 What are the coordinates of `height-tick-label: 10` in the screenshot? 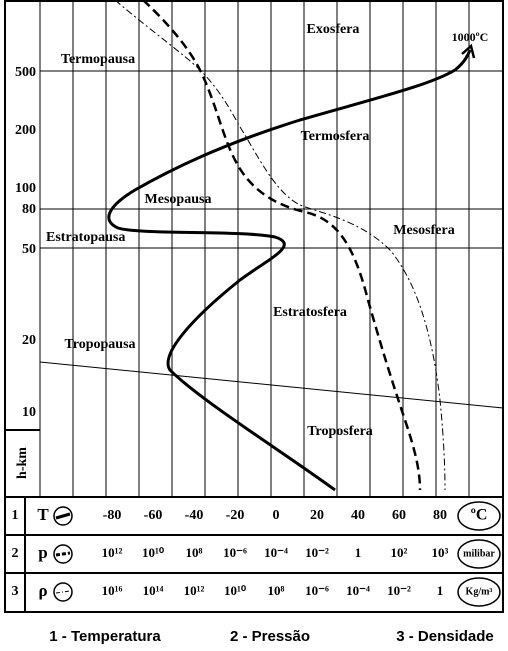 It's located at (29, 412).